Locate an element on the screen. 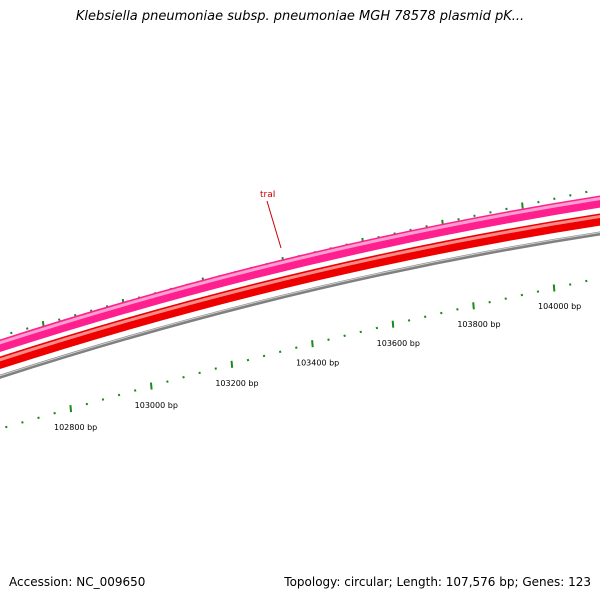 The height and width of the screenshot is (600, 600). scale-label: 103400 bp is located at coordinates (317, 363).